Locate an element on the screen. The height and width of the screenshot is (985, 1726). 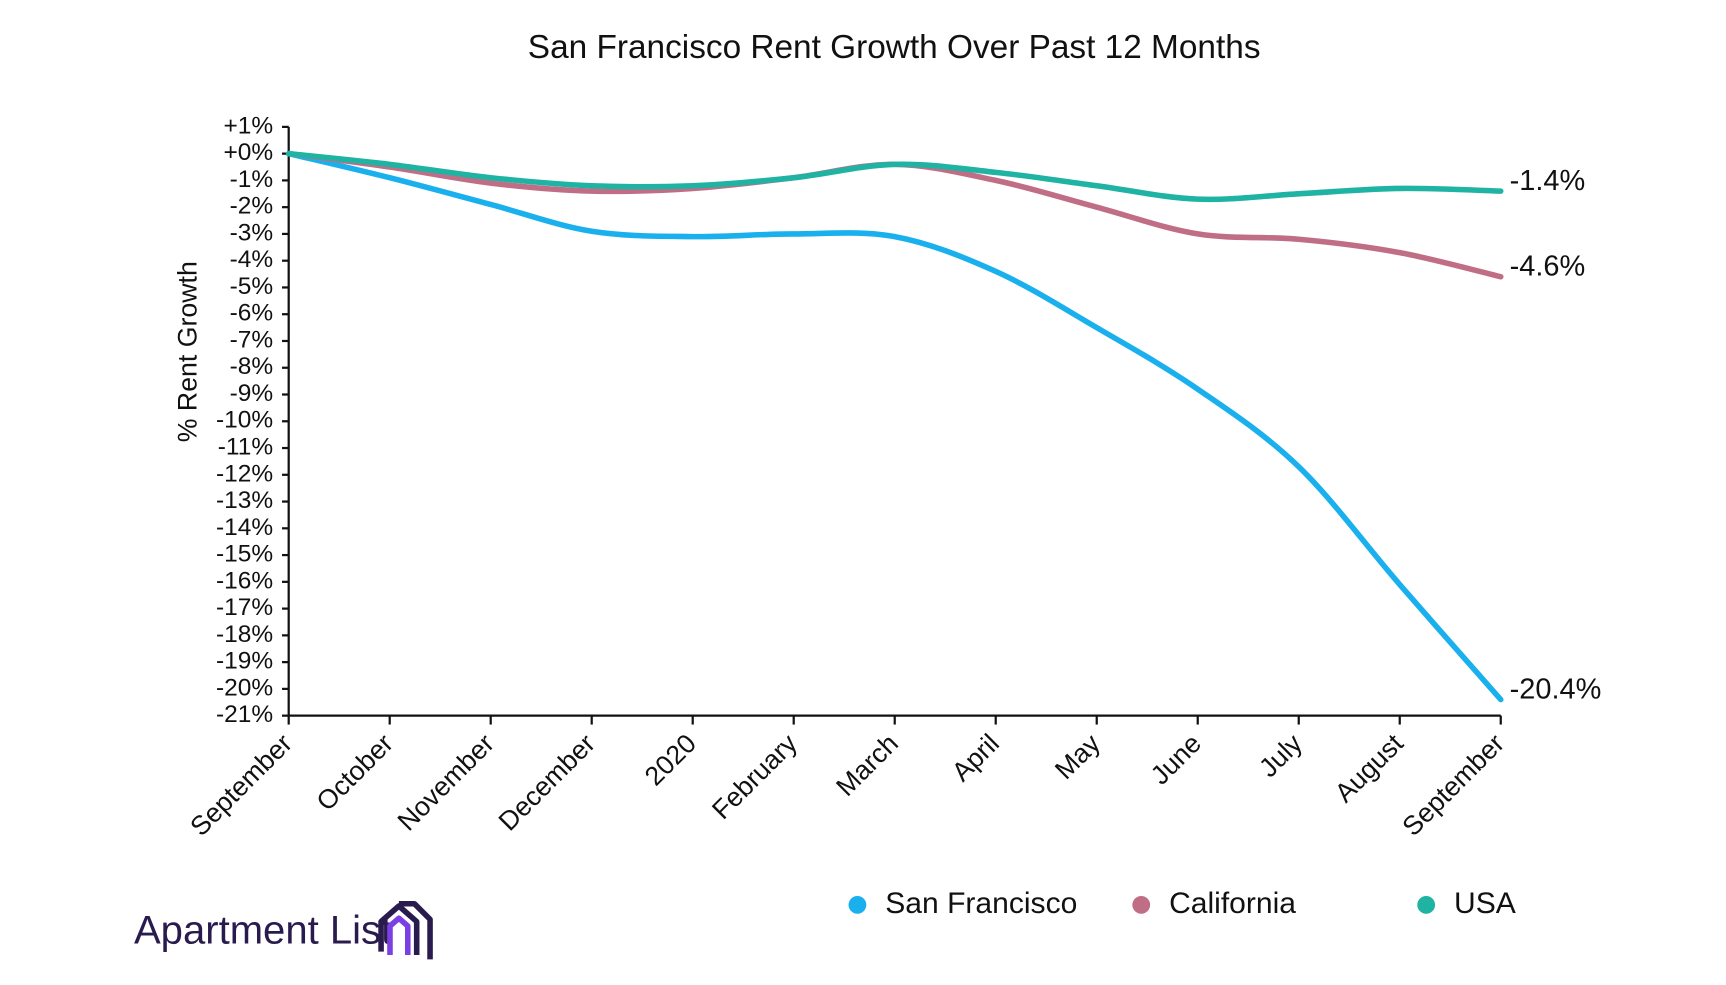
x-tick-label: August is located at coordinates (1369, 768).